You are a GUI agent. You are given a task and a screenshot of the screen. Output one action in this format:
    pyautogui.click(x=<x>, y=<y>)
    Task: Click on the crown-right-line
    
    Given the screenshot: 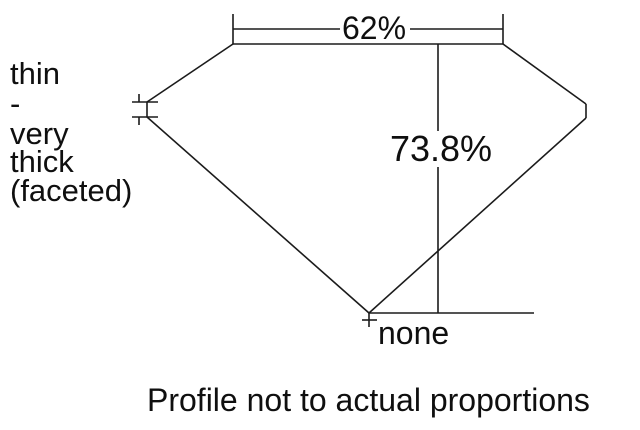 What is the action you would take?
    pyautogui.click(x=544, y=74)
    